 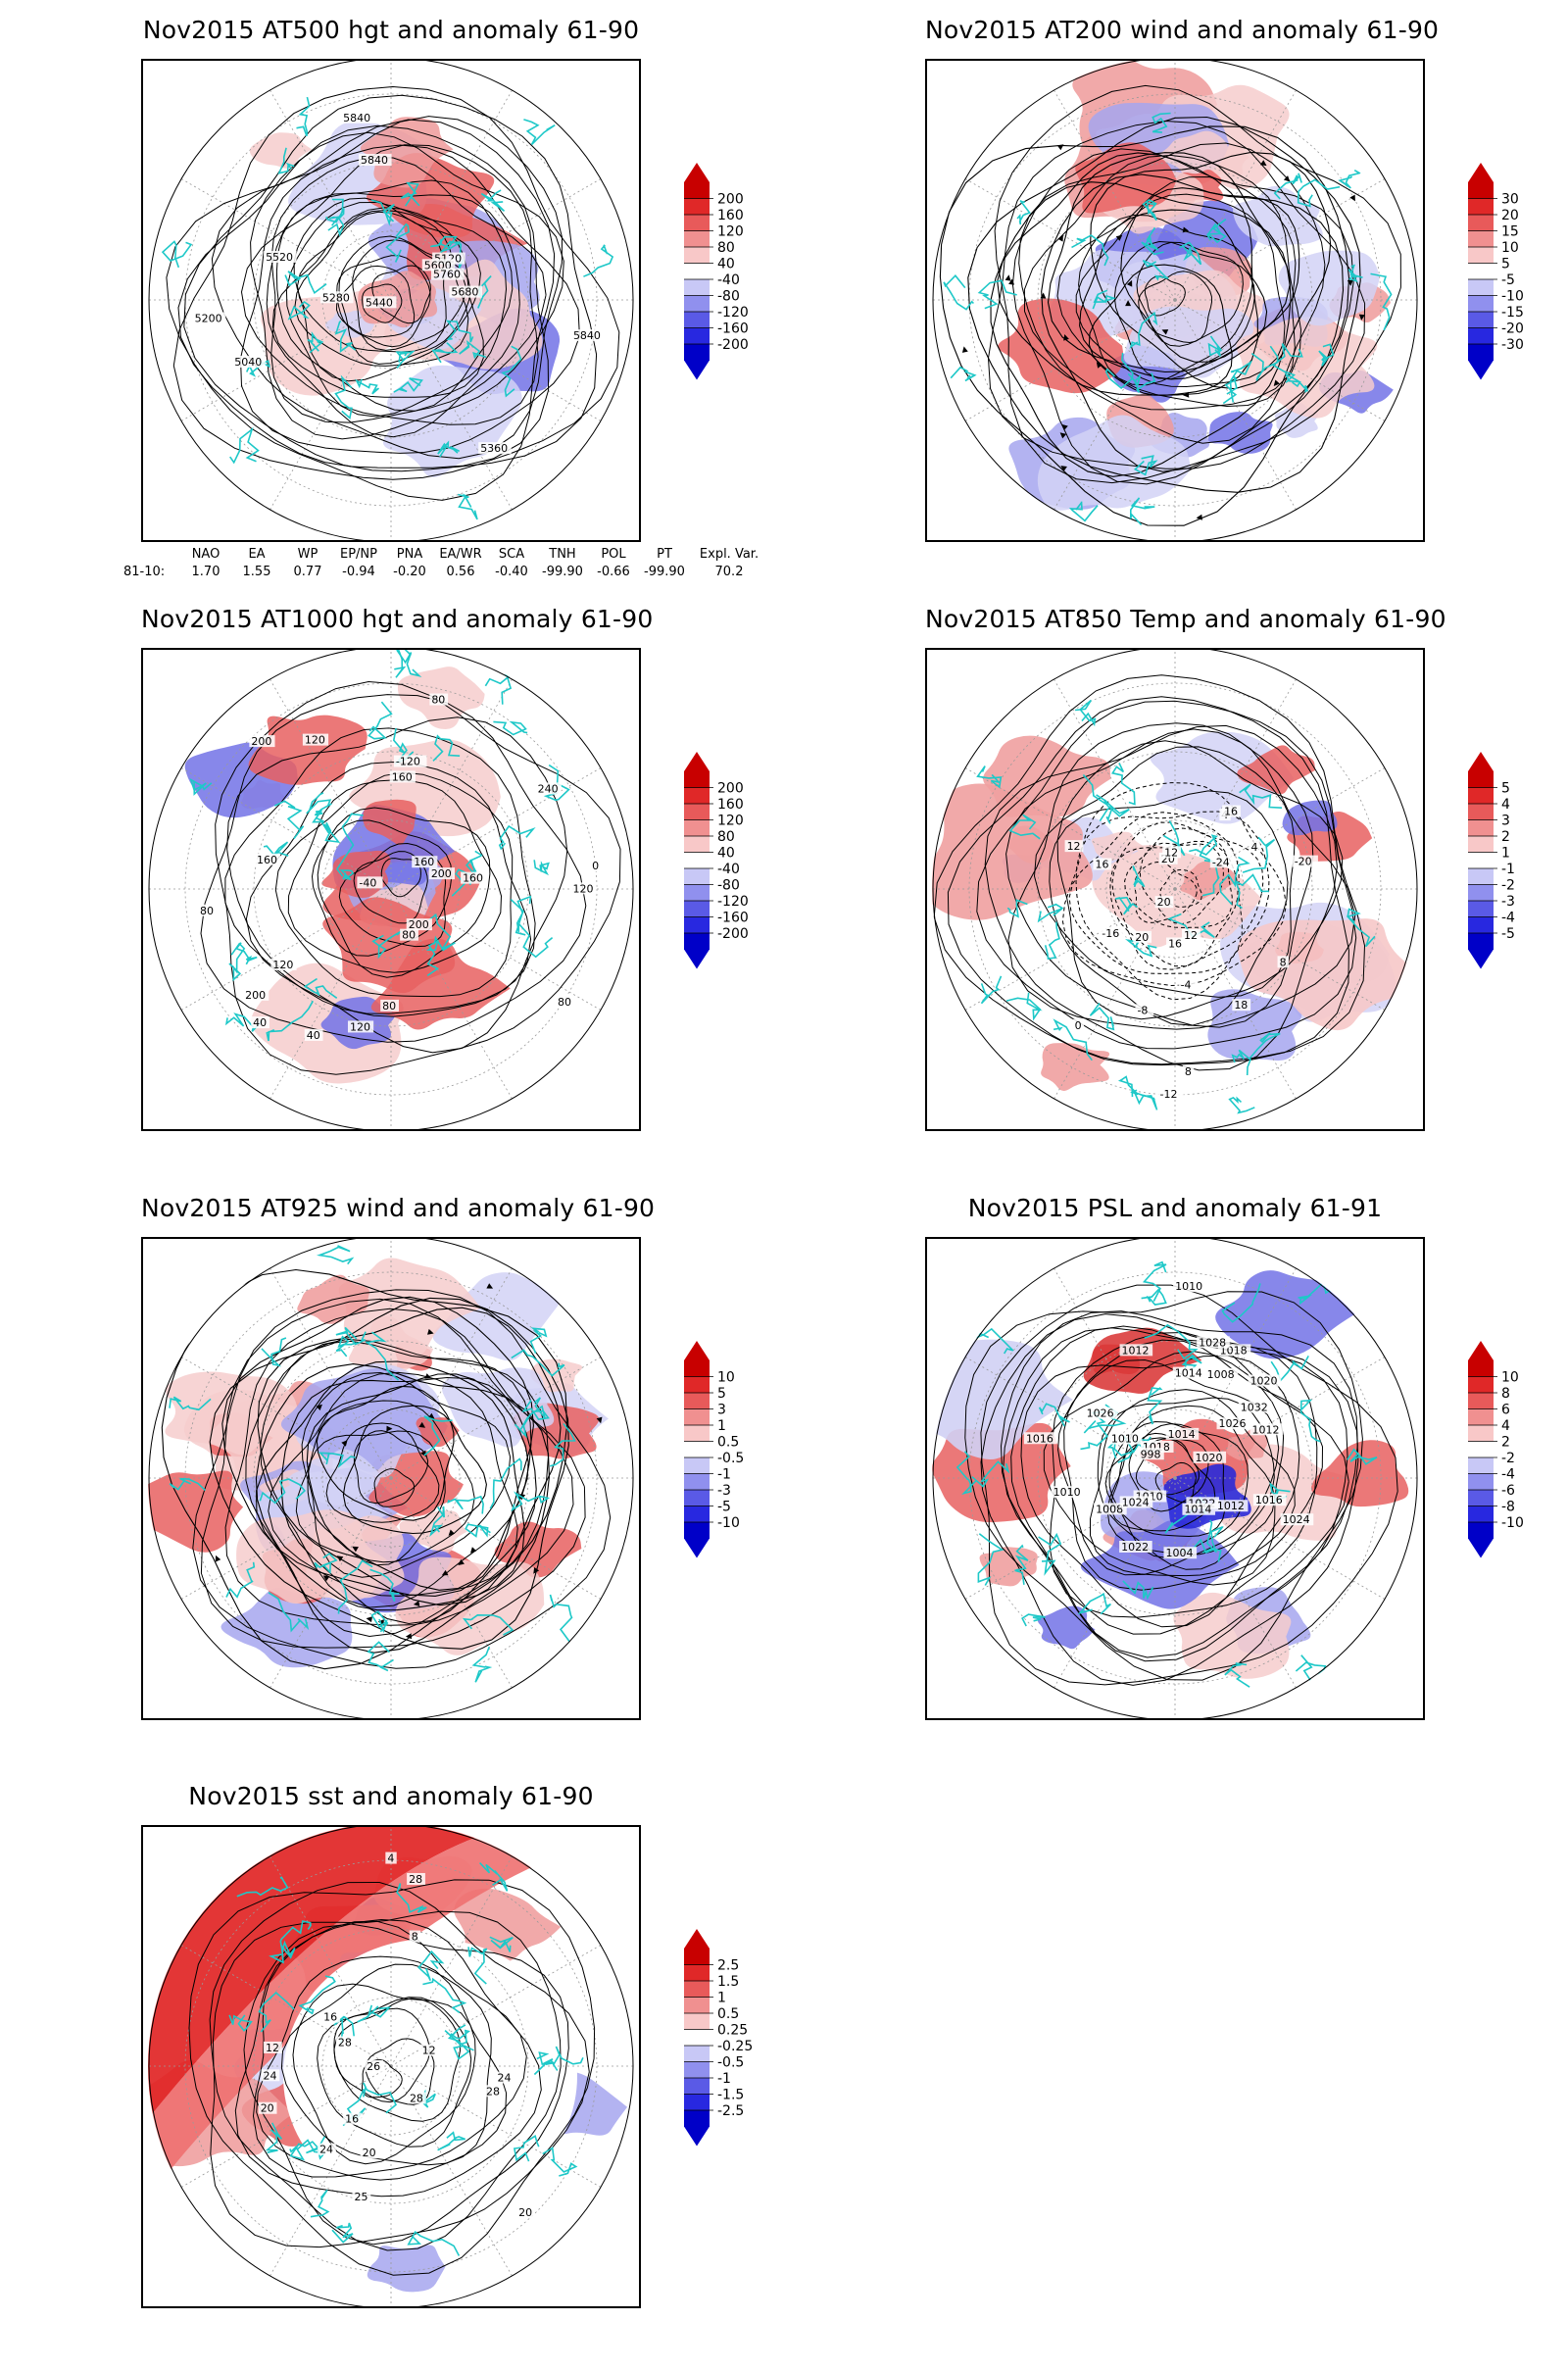 What do you see at coordinates (1296, 1520) in the screenshot?
I see `contour-label: 1024` at bounding box center [1296, 1520].